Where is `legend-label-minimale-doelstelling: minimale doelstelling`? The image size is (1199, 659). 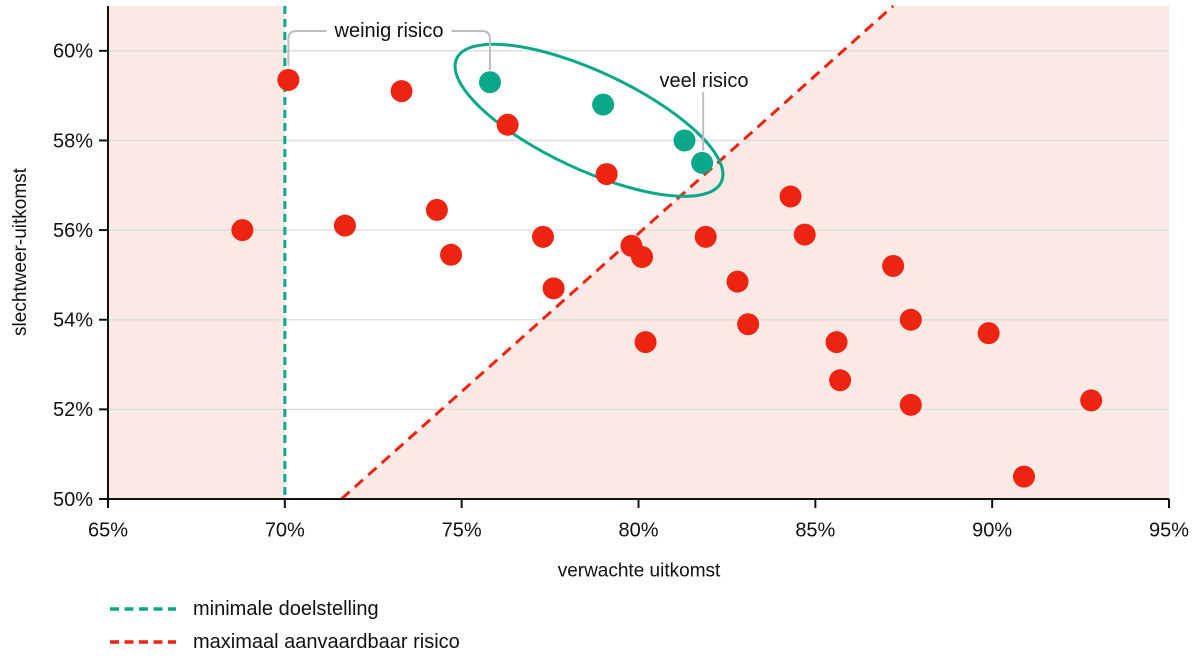
legend-label-minimale-doelstelling: minimale doelstelling is located at coordinates (286, 608).